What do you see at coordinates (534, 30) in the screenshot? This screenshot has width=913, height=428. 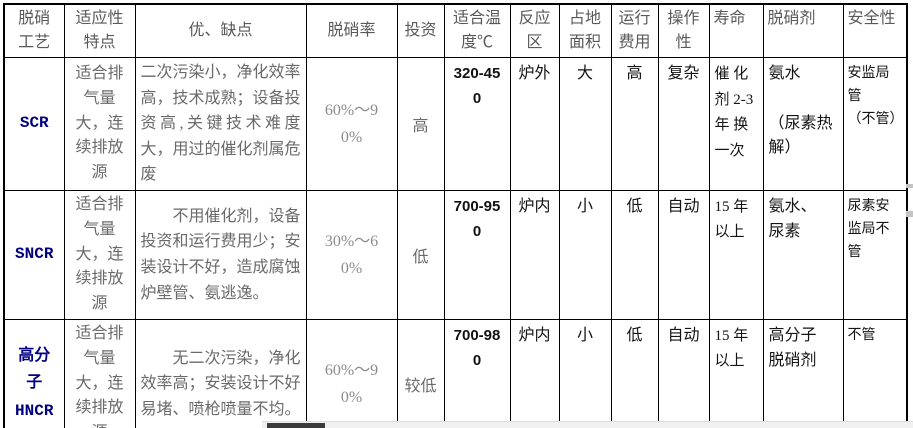 I see `column-header-reaction-zone: 反应 区` at bounding box center [534, 30].